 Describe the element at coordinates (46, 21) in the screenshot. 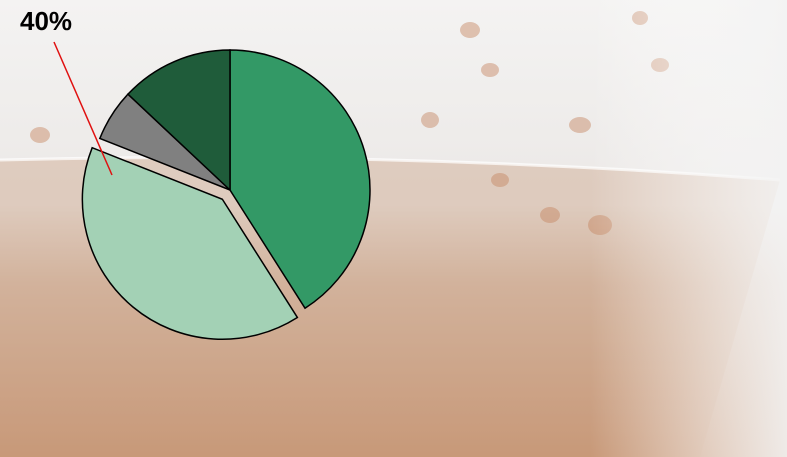

I see `data-label: 40%` at that location.